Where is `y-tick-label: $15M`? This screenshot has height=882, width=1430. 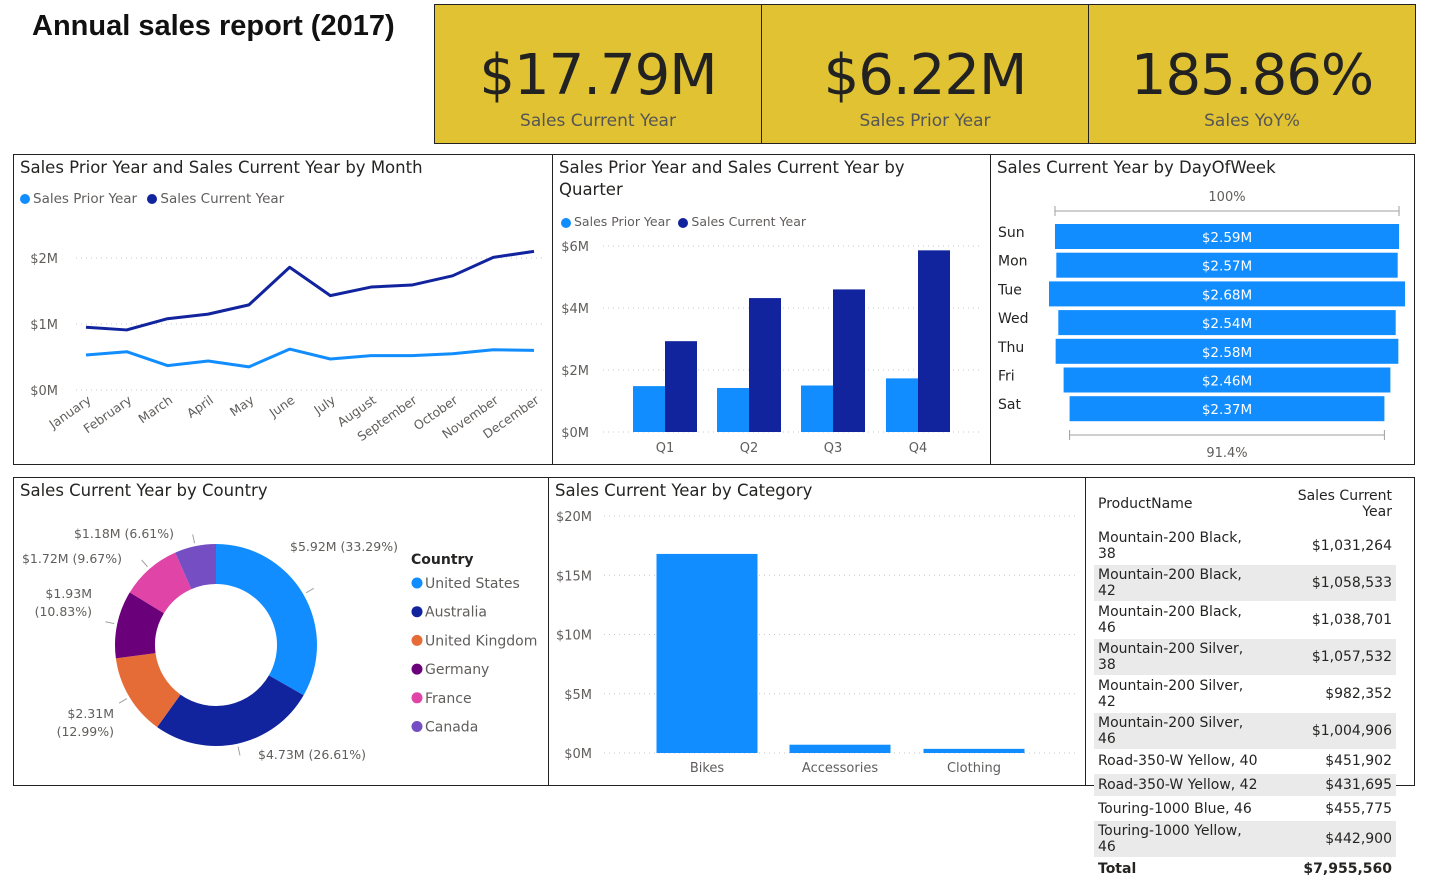 y-tick-label: $15M is located at coordinates (574, 576).